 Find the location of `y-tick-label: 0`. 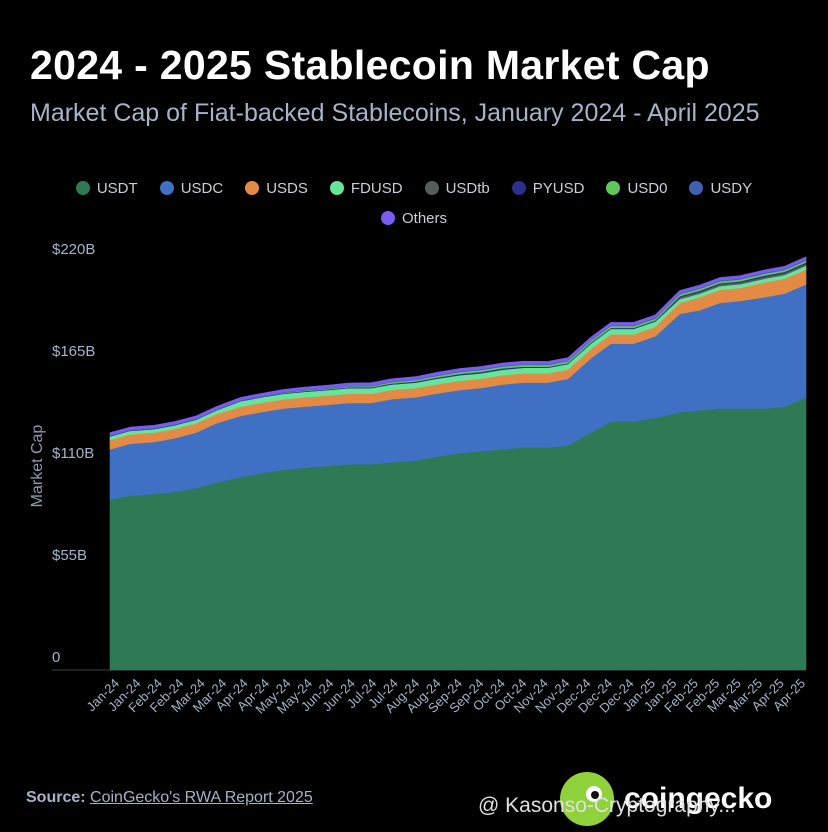

y-tick-label: 0 is located at coordinates (56, 657).